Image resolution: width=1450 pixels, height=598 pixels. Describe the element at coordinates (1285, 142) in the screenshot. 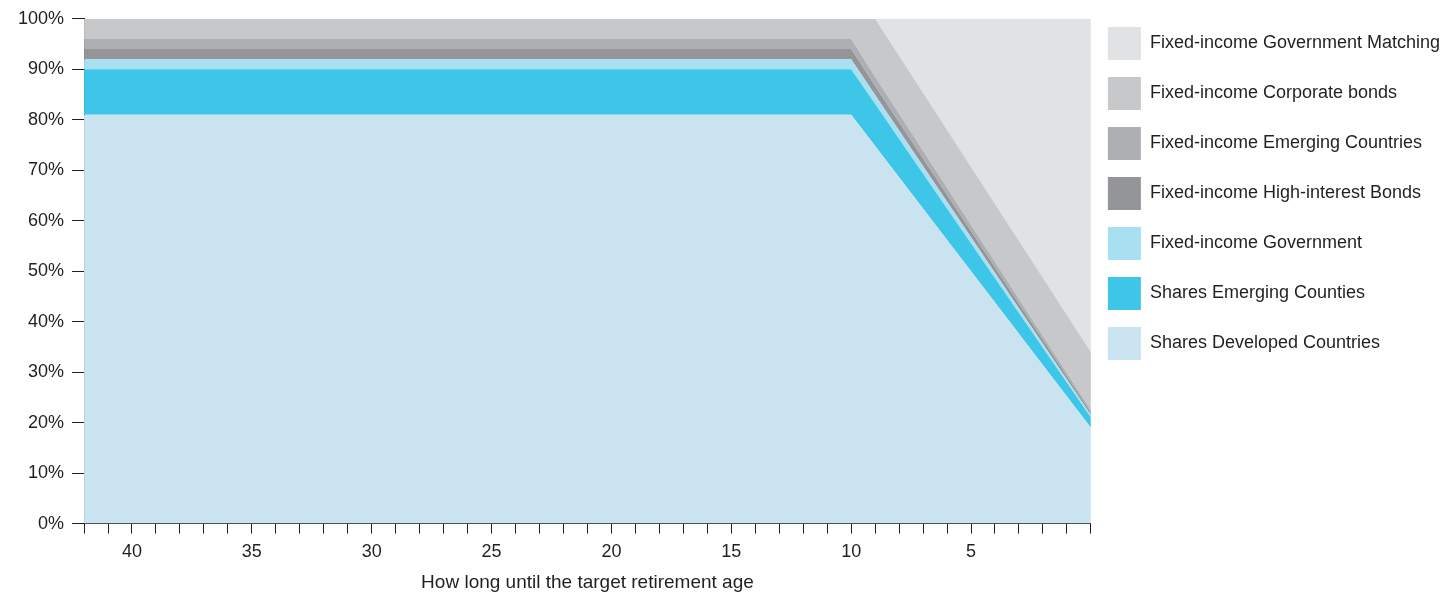

I see `legend-label: Fixed-income Emerging Countries` at that location.